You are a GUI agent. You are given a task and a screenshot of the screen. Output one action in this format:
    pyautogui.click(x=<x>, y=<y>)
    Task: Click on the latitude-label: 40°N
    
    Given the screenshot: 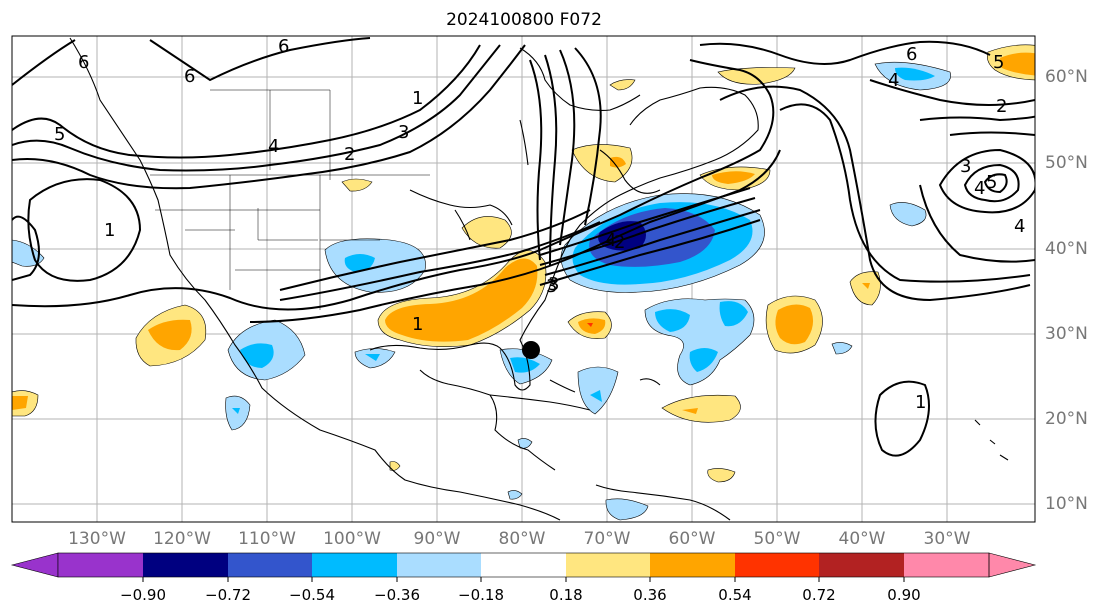 What is the action you would take?
    pyautogui.click(x=1066, y=249)
    